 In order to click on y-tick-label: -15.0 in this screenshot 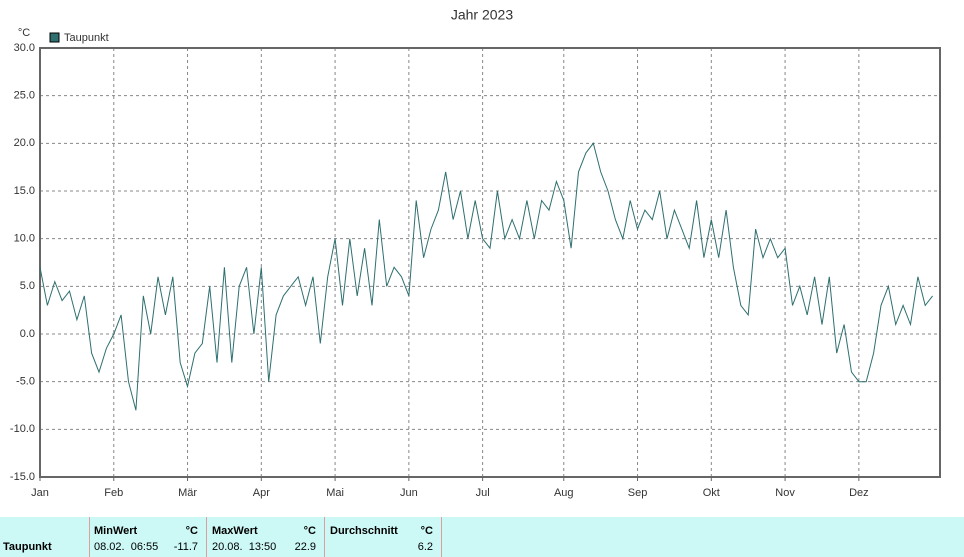, I will do `click(22, 477)`.